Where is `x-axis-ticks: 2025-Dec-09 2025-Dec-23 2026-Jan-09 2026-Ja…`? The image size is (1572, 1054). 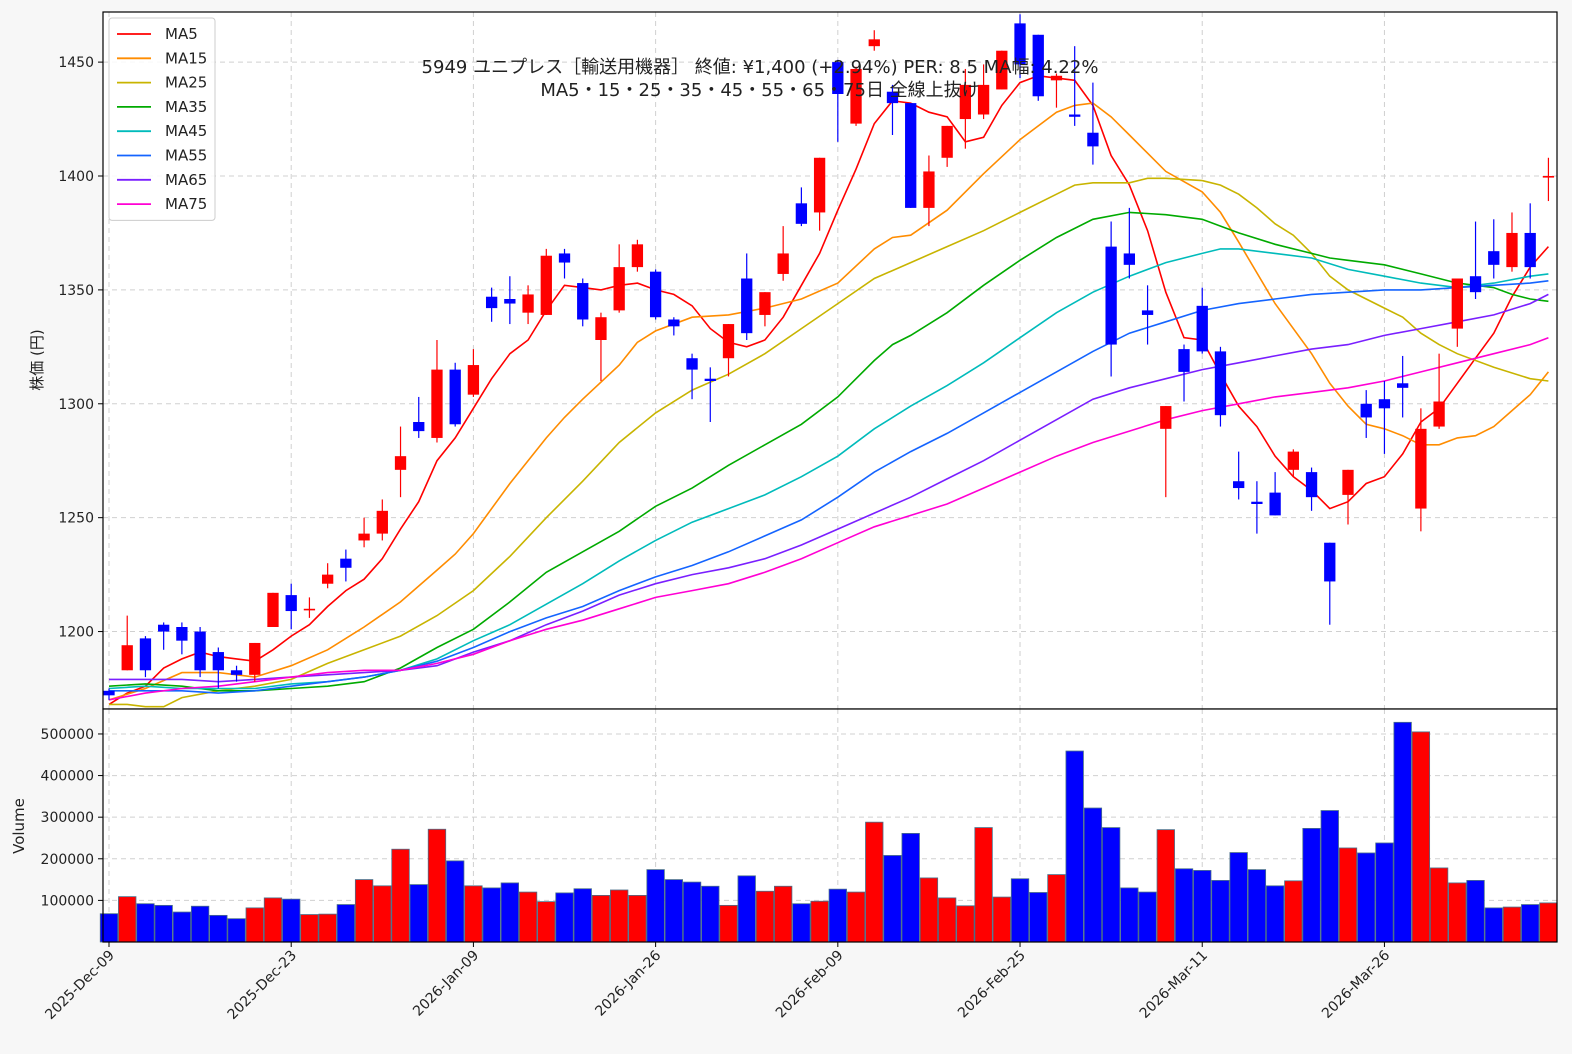
x-axis-ticks: 2025-Dec-09 2025-Dec-23 2026-Jan-09 2026-Ja… is located at coordinates (717, 982).